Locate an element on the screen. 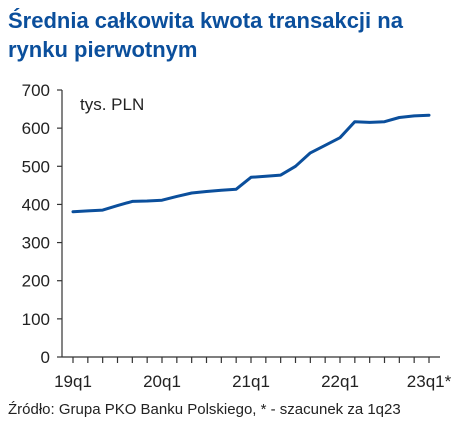  y-axis: 0 100 200 300 400 500 600 700 is located at coordinates (42, 224).